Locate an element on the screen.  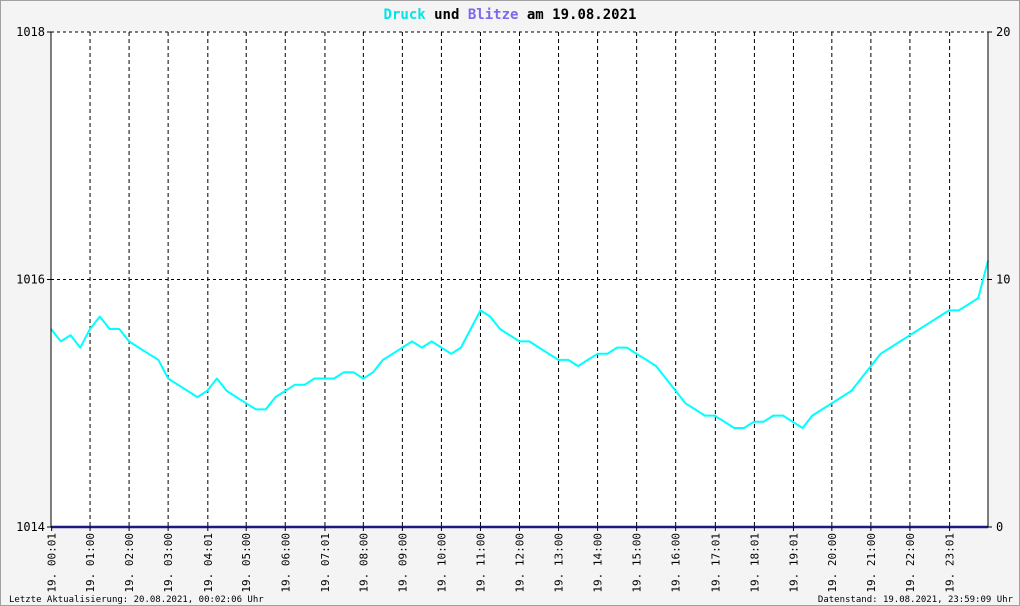
x-tick-label: 19. 05:00 is located at coordinates (246, 563).